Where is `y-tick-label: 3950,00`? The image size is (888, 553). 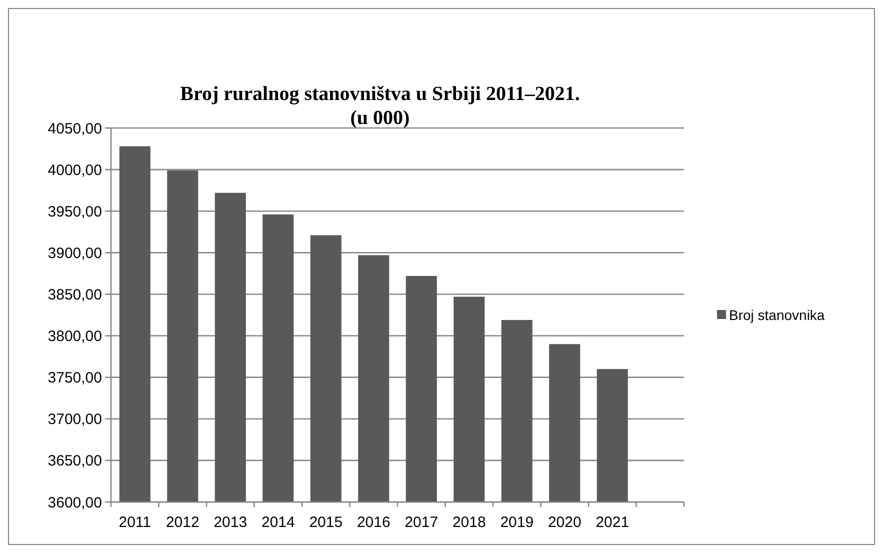 y-tick-label: 3950,00 is located at coordinates (75, 211).